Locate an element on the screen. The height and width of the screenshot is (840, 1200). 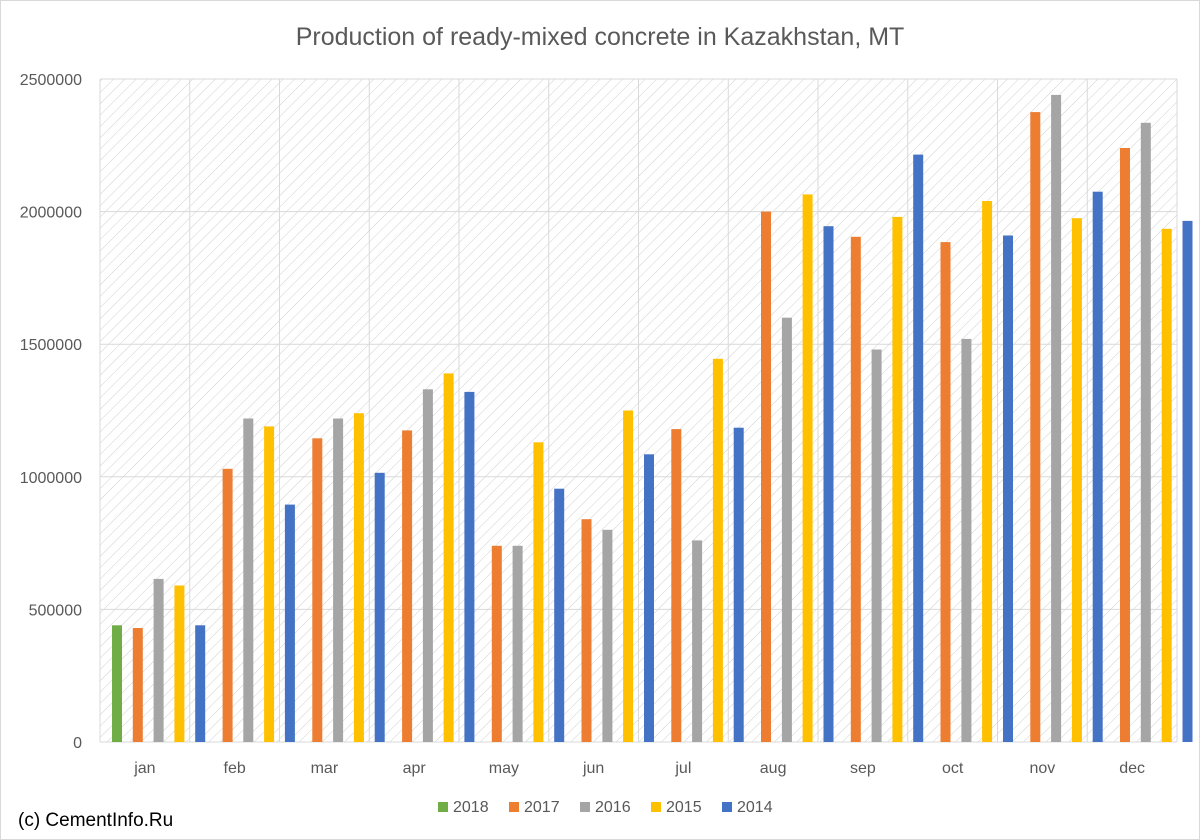
x-tick-label-dec: dec is located at coordinates (1132, 768).